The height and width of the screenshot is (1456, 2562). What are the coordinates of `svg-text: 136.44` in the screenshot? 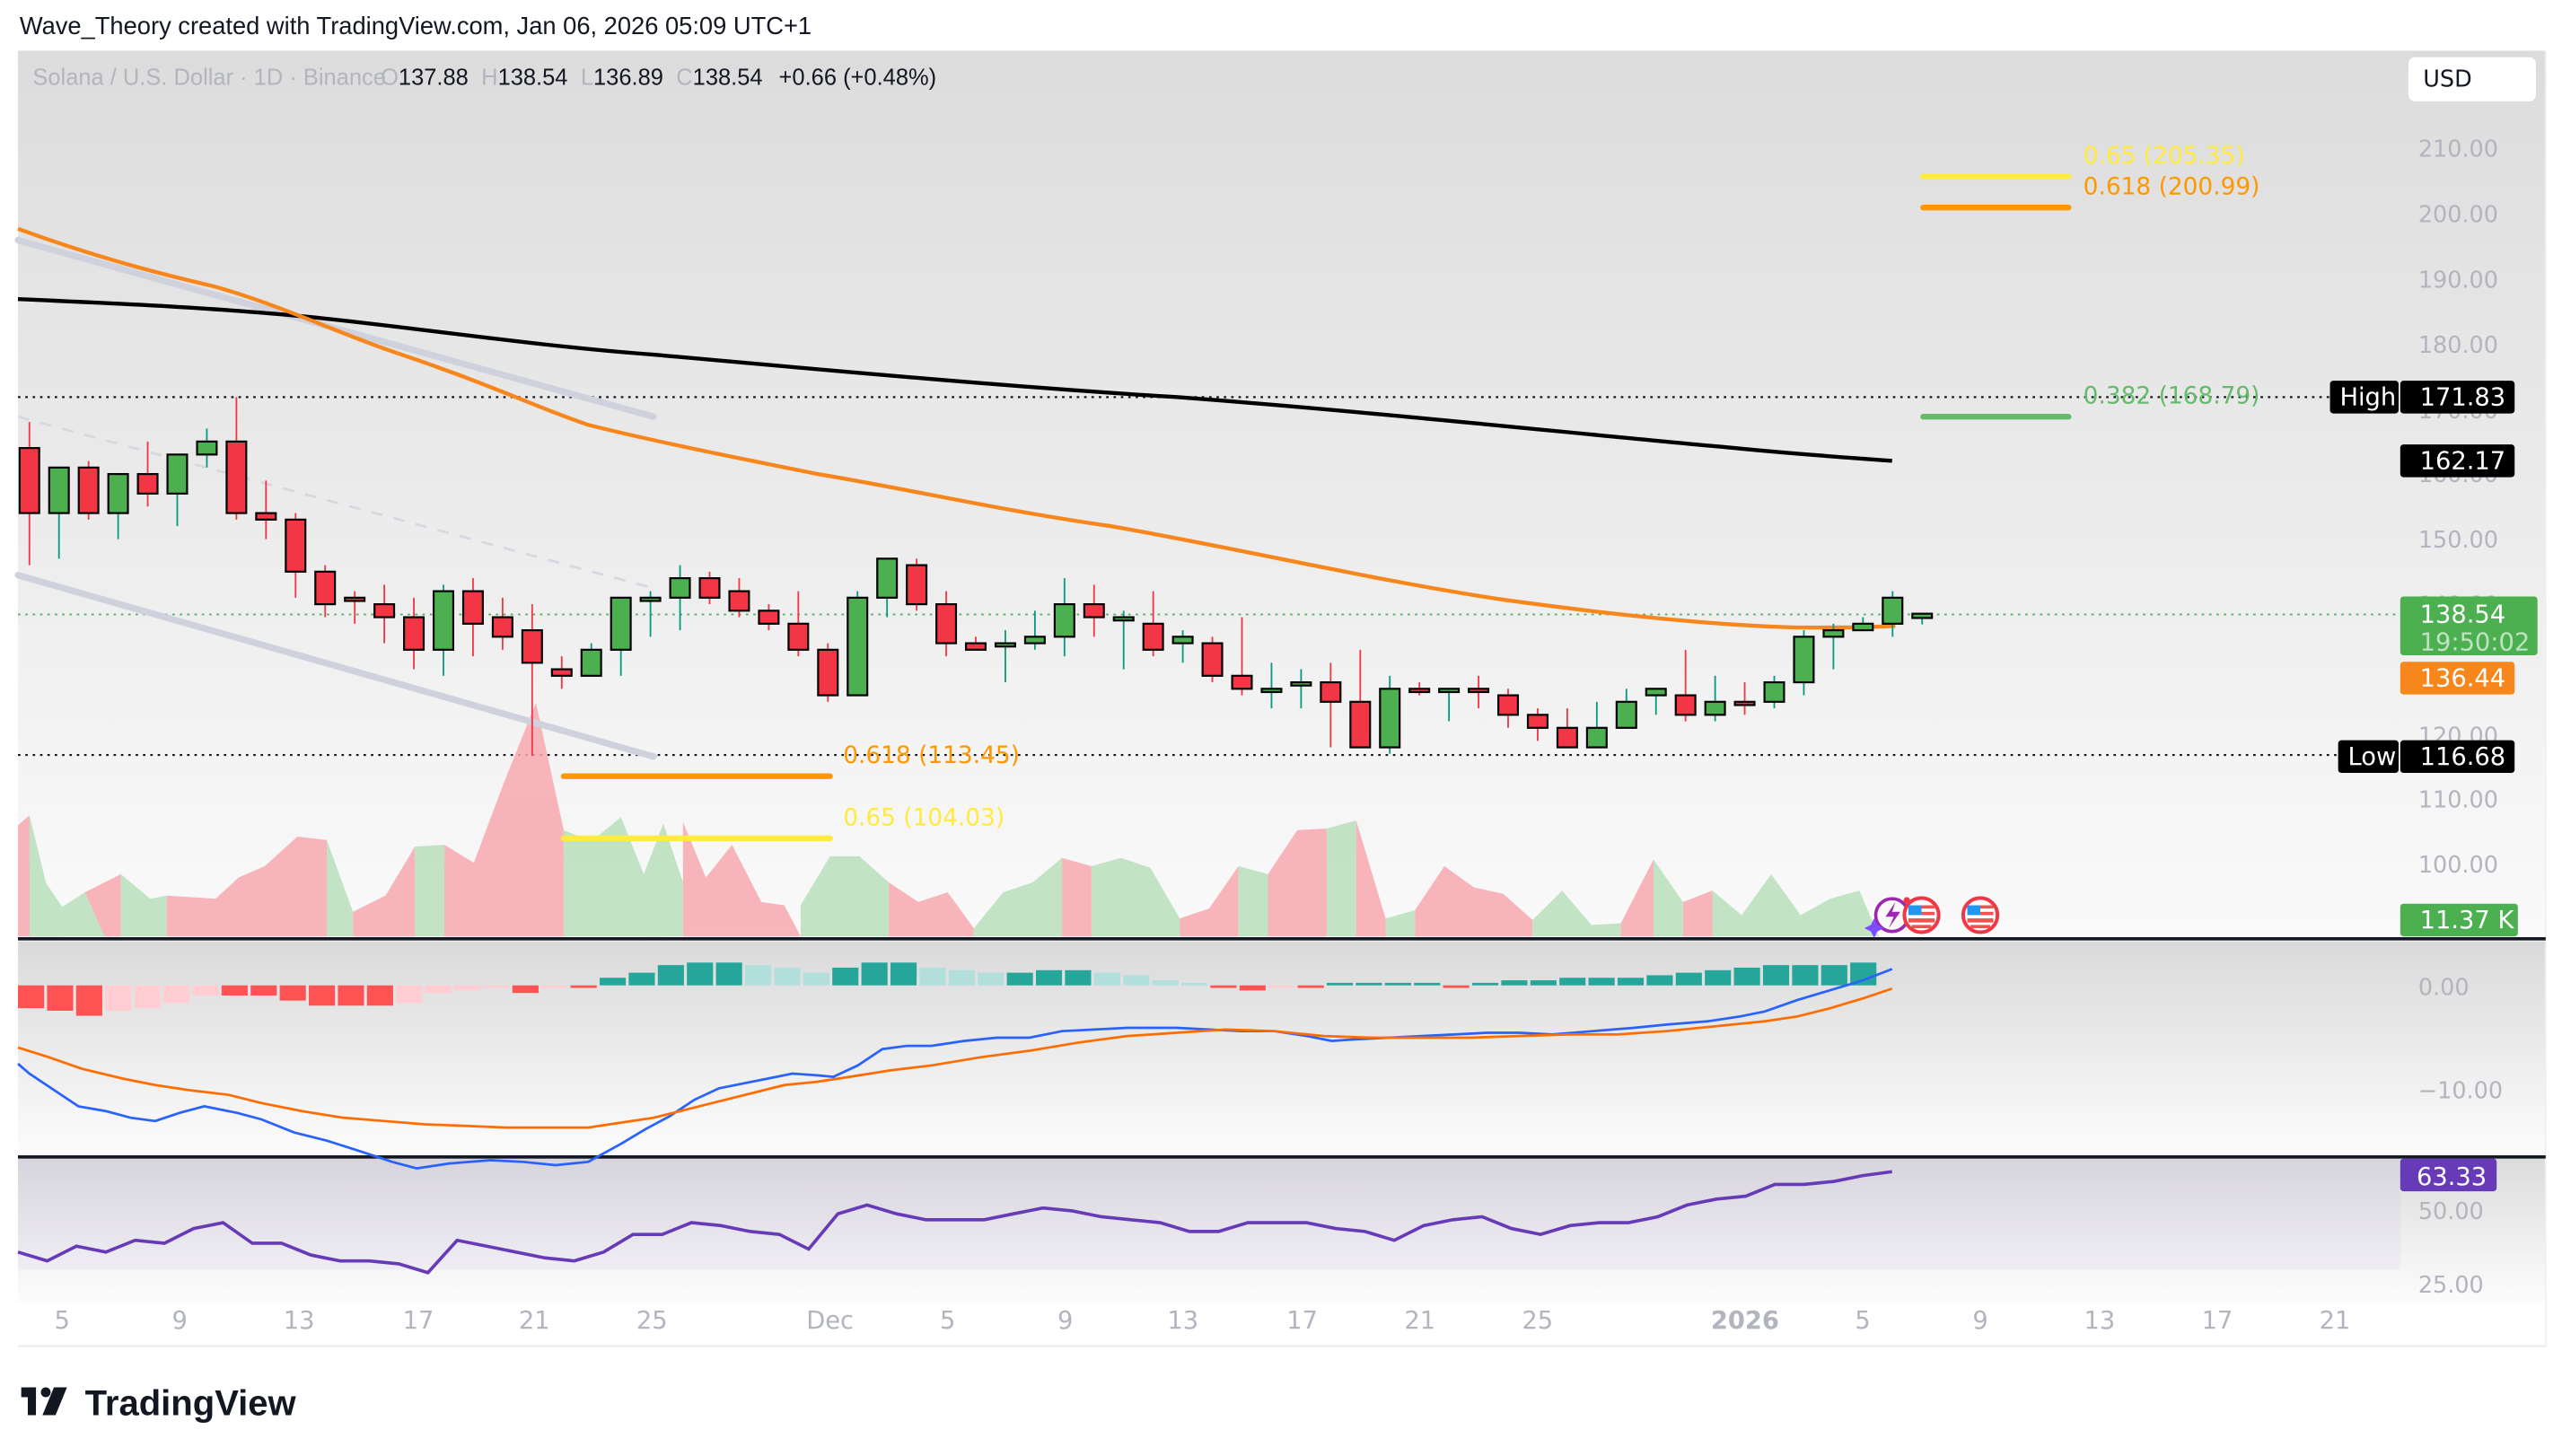 It's located at (2463, 679).